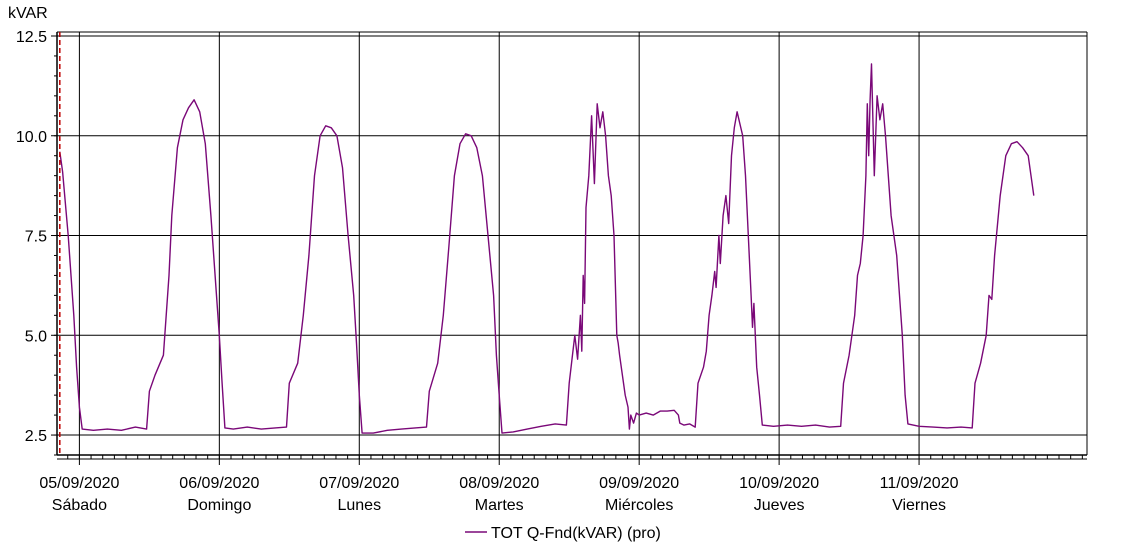 This screenshot has width=1125, height=549. Describe the element at coordinates (576, 533) in the screenshot. I see `legend-label: TOT Q-Fnd(kVAR) (pro)` at that location.